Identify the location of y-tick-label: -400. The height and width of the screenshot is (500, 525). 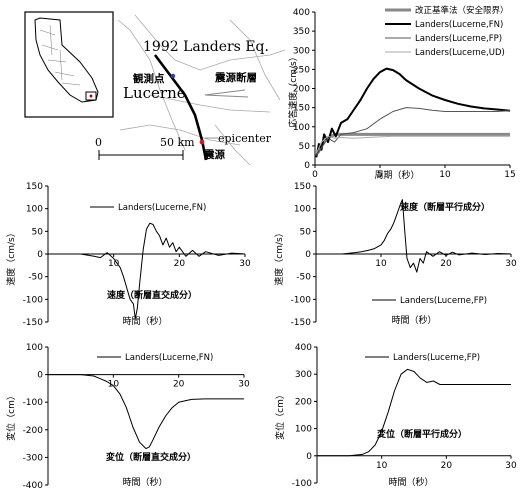
(33, 486).